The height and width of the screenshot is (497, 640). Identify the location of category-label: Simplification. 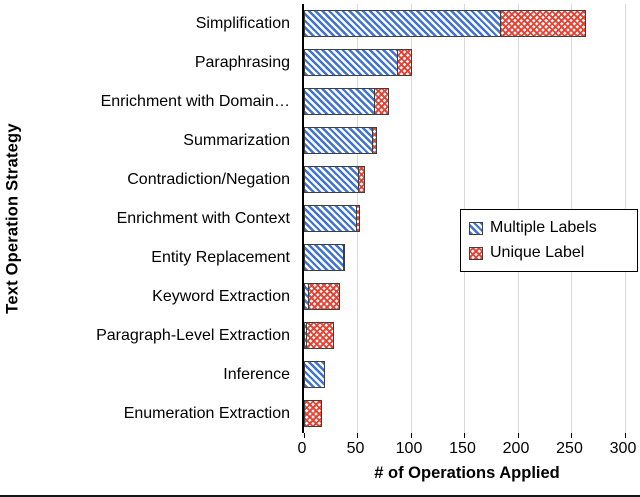
(242, 23).